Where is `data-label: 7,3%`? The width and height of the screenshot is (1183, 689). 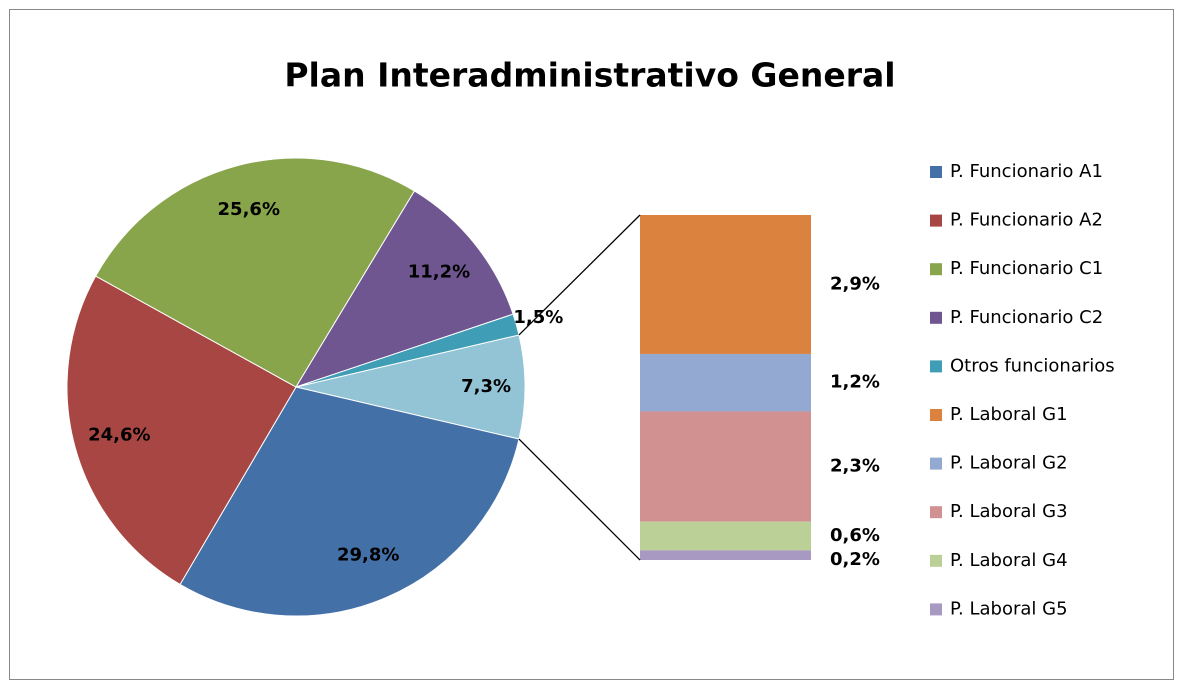
data-label: 7,3% is located at coordinates (486, 386).